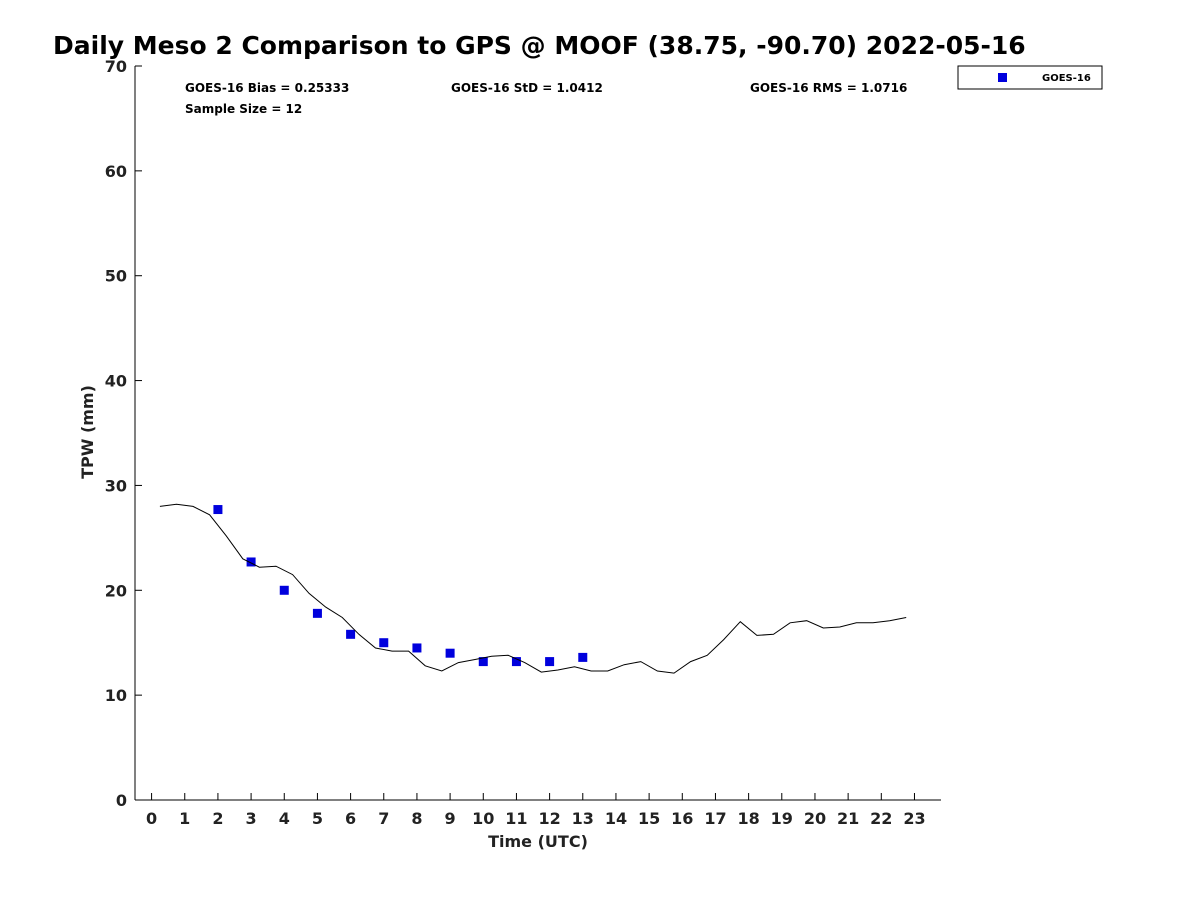 The image size is (1200, 900). Describe the element at coordinates (116, 590) in the screenshot. I see `y-tick-label: 20` at that location.